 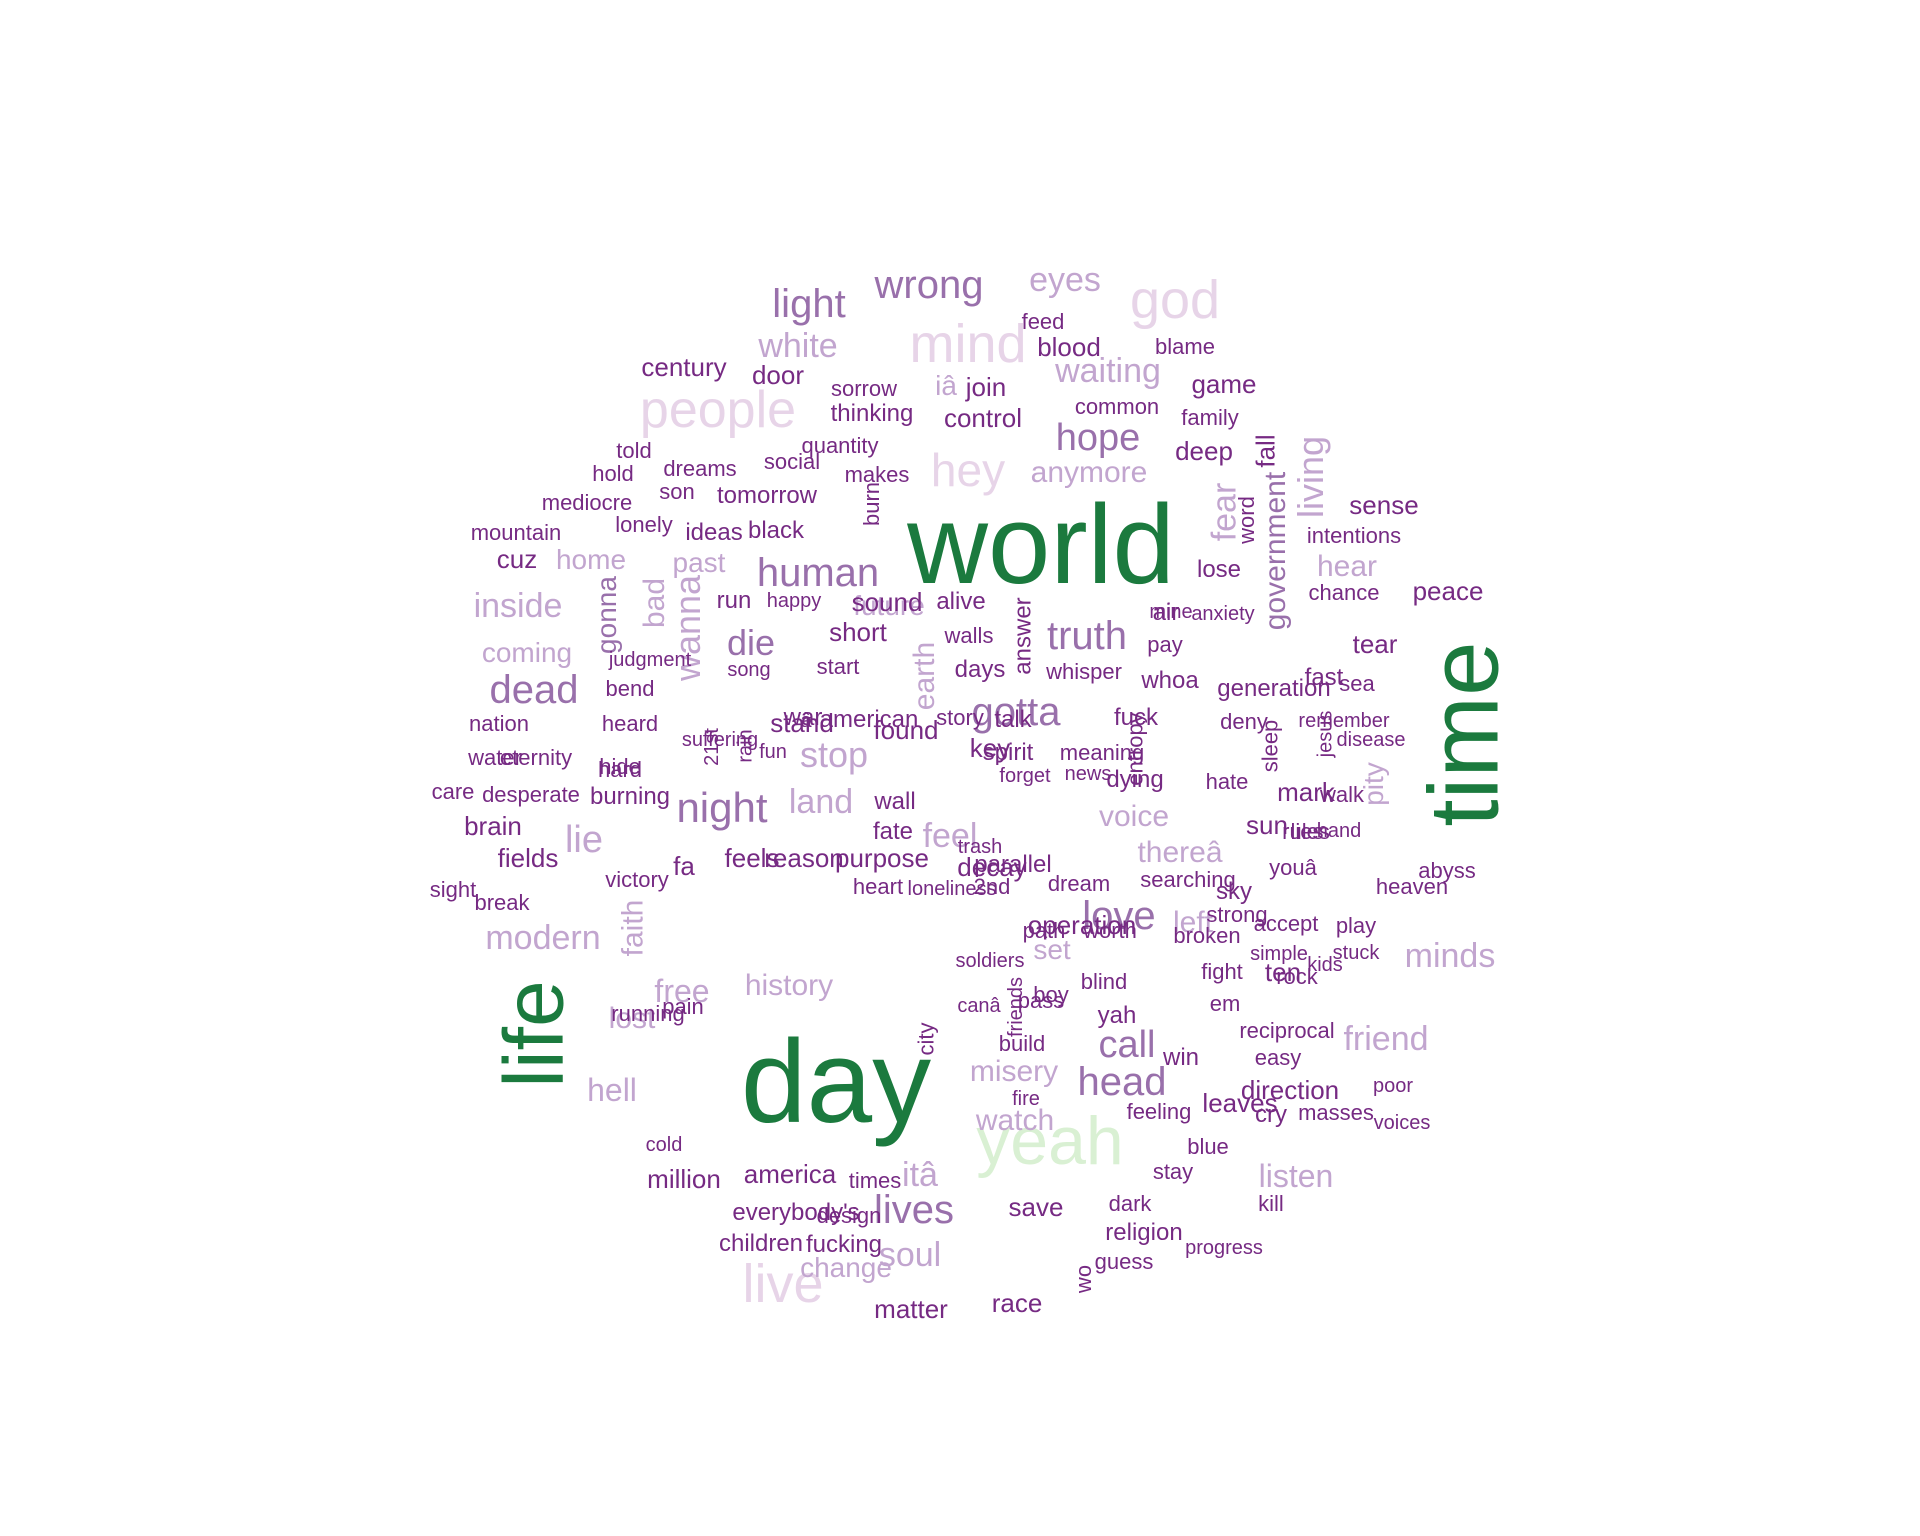 What do you see at coordinates (980, 847) in the screenshot?
I see `word-trash: trash` at bounding box center [980, 847].